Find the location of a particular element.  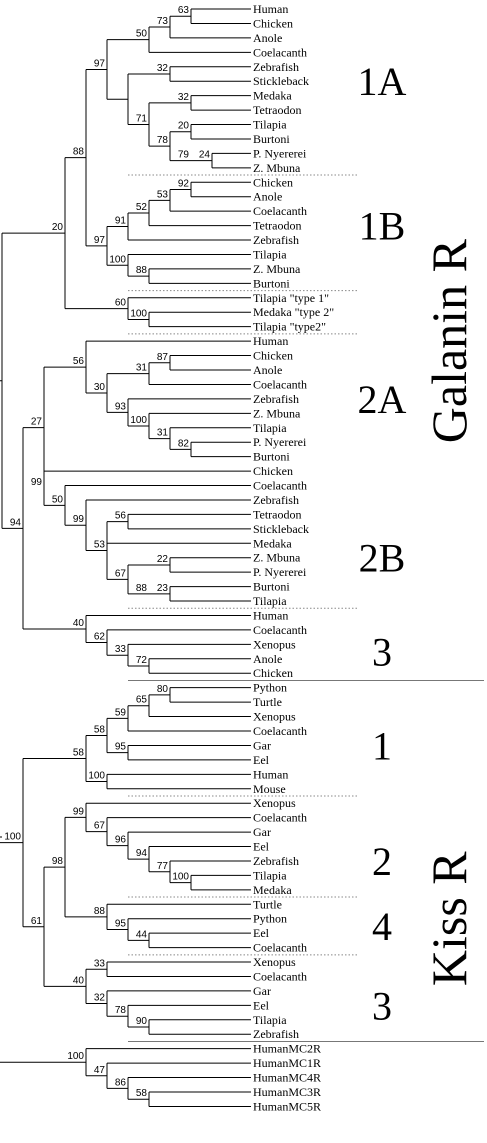

bootstrap-value: 22 is located at coordinates (163, 559).